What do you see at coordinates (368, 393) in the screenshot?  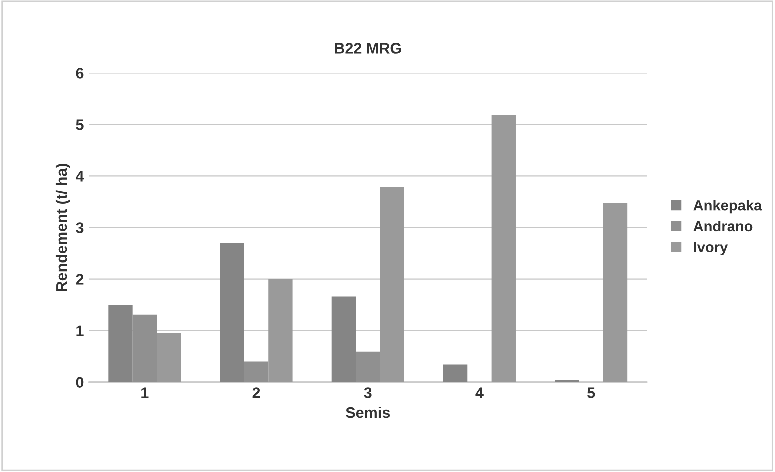 I see `x-tick-label: 3` at bounding box center [368, 393].